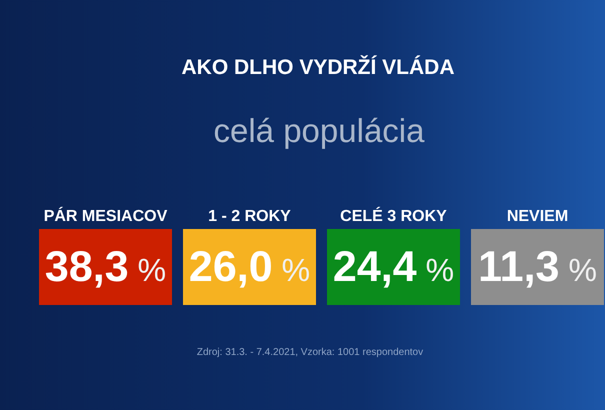 The height and width of the screenshot is (410, 605). What do you see at coordinates (320, 130) in the screenshot?
I see `text: celá populácia` at bounding box center [320, 130].